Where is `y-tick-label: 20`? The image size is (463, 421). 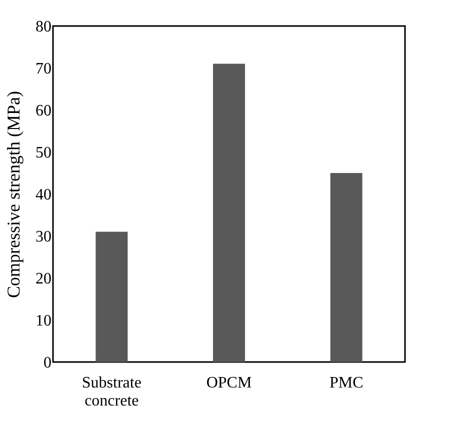
y-tick-label: 20 is located at coordinates (44, 279).